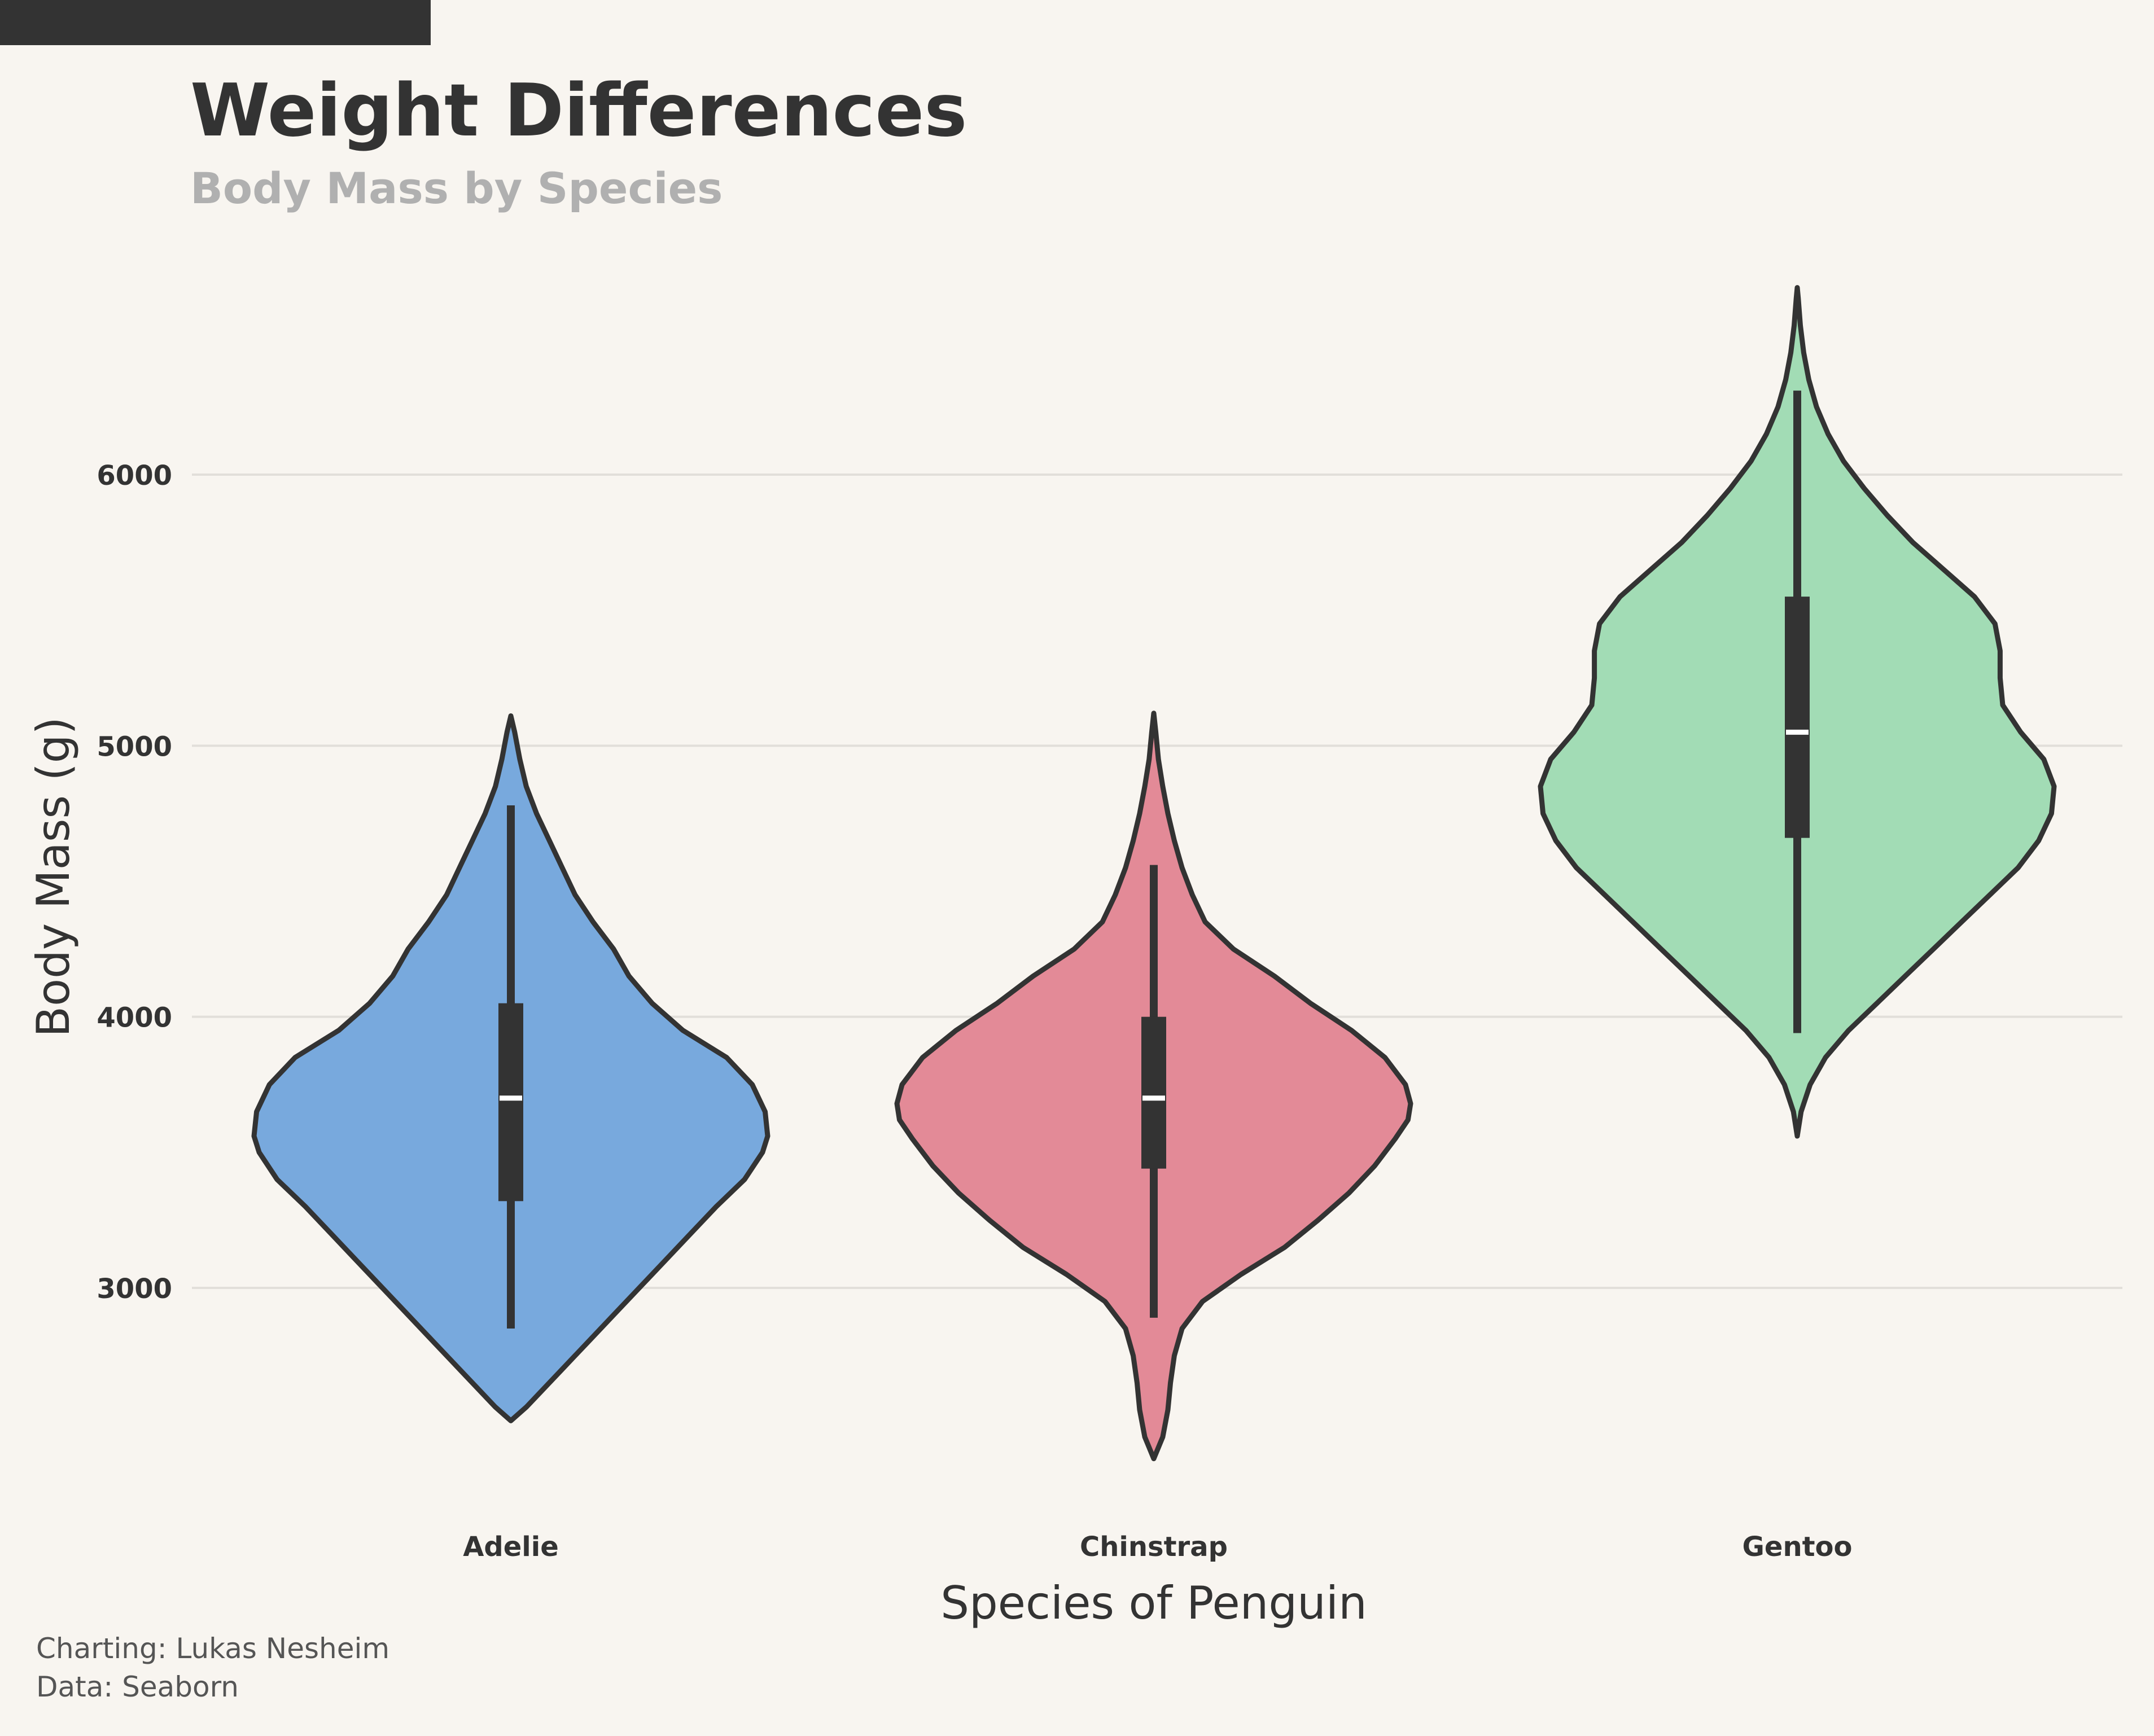 The image size is (2154, 1736). What do you see at coordinates (456, 188) in the screenshot?
I see `chart-subtitle: Body Mass by Species` at bounding box center [456, 188].